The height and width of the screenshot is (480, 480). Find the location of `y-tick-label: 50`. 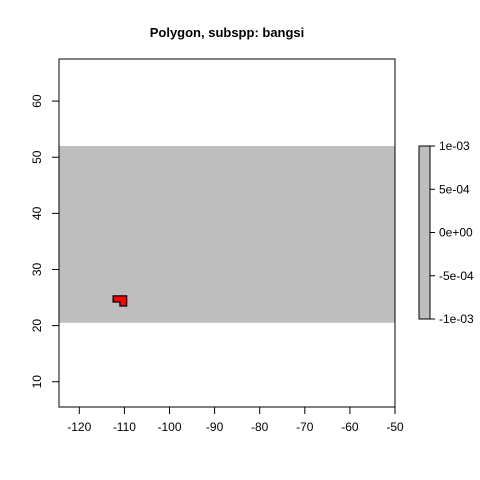

y-tick-label: 50 is located at coordinates (37, 157).